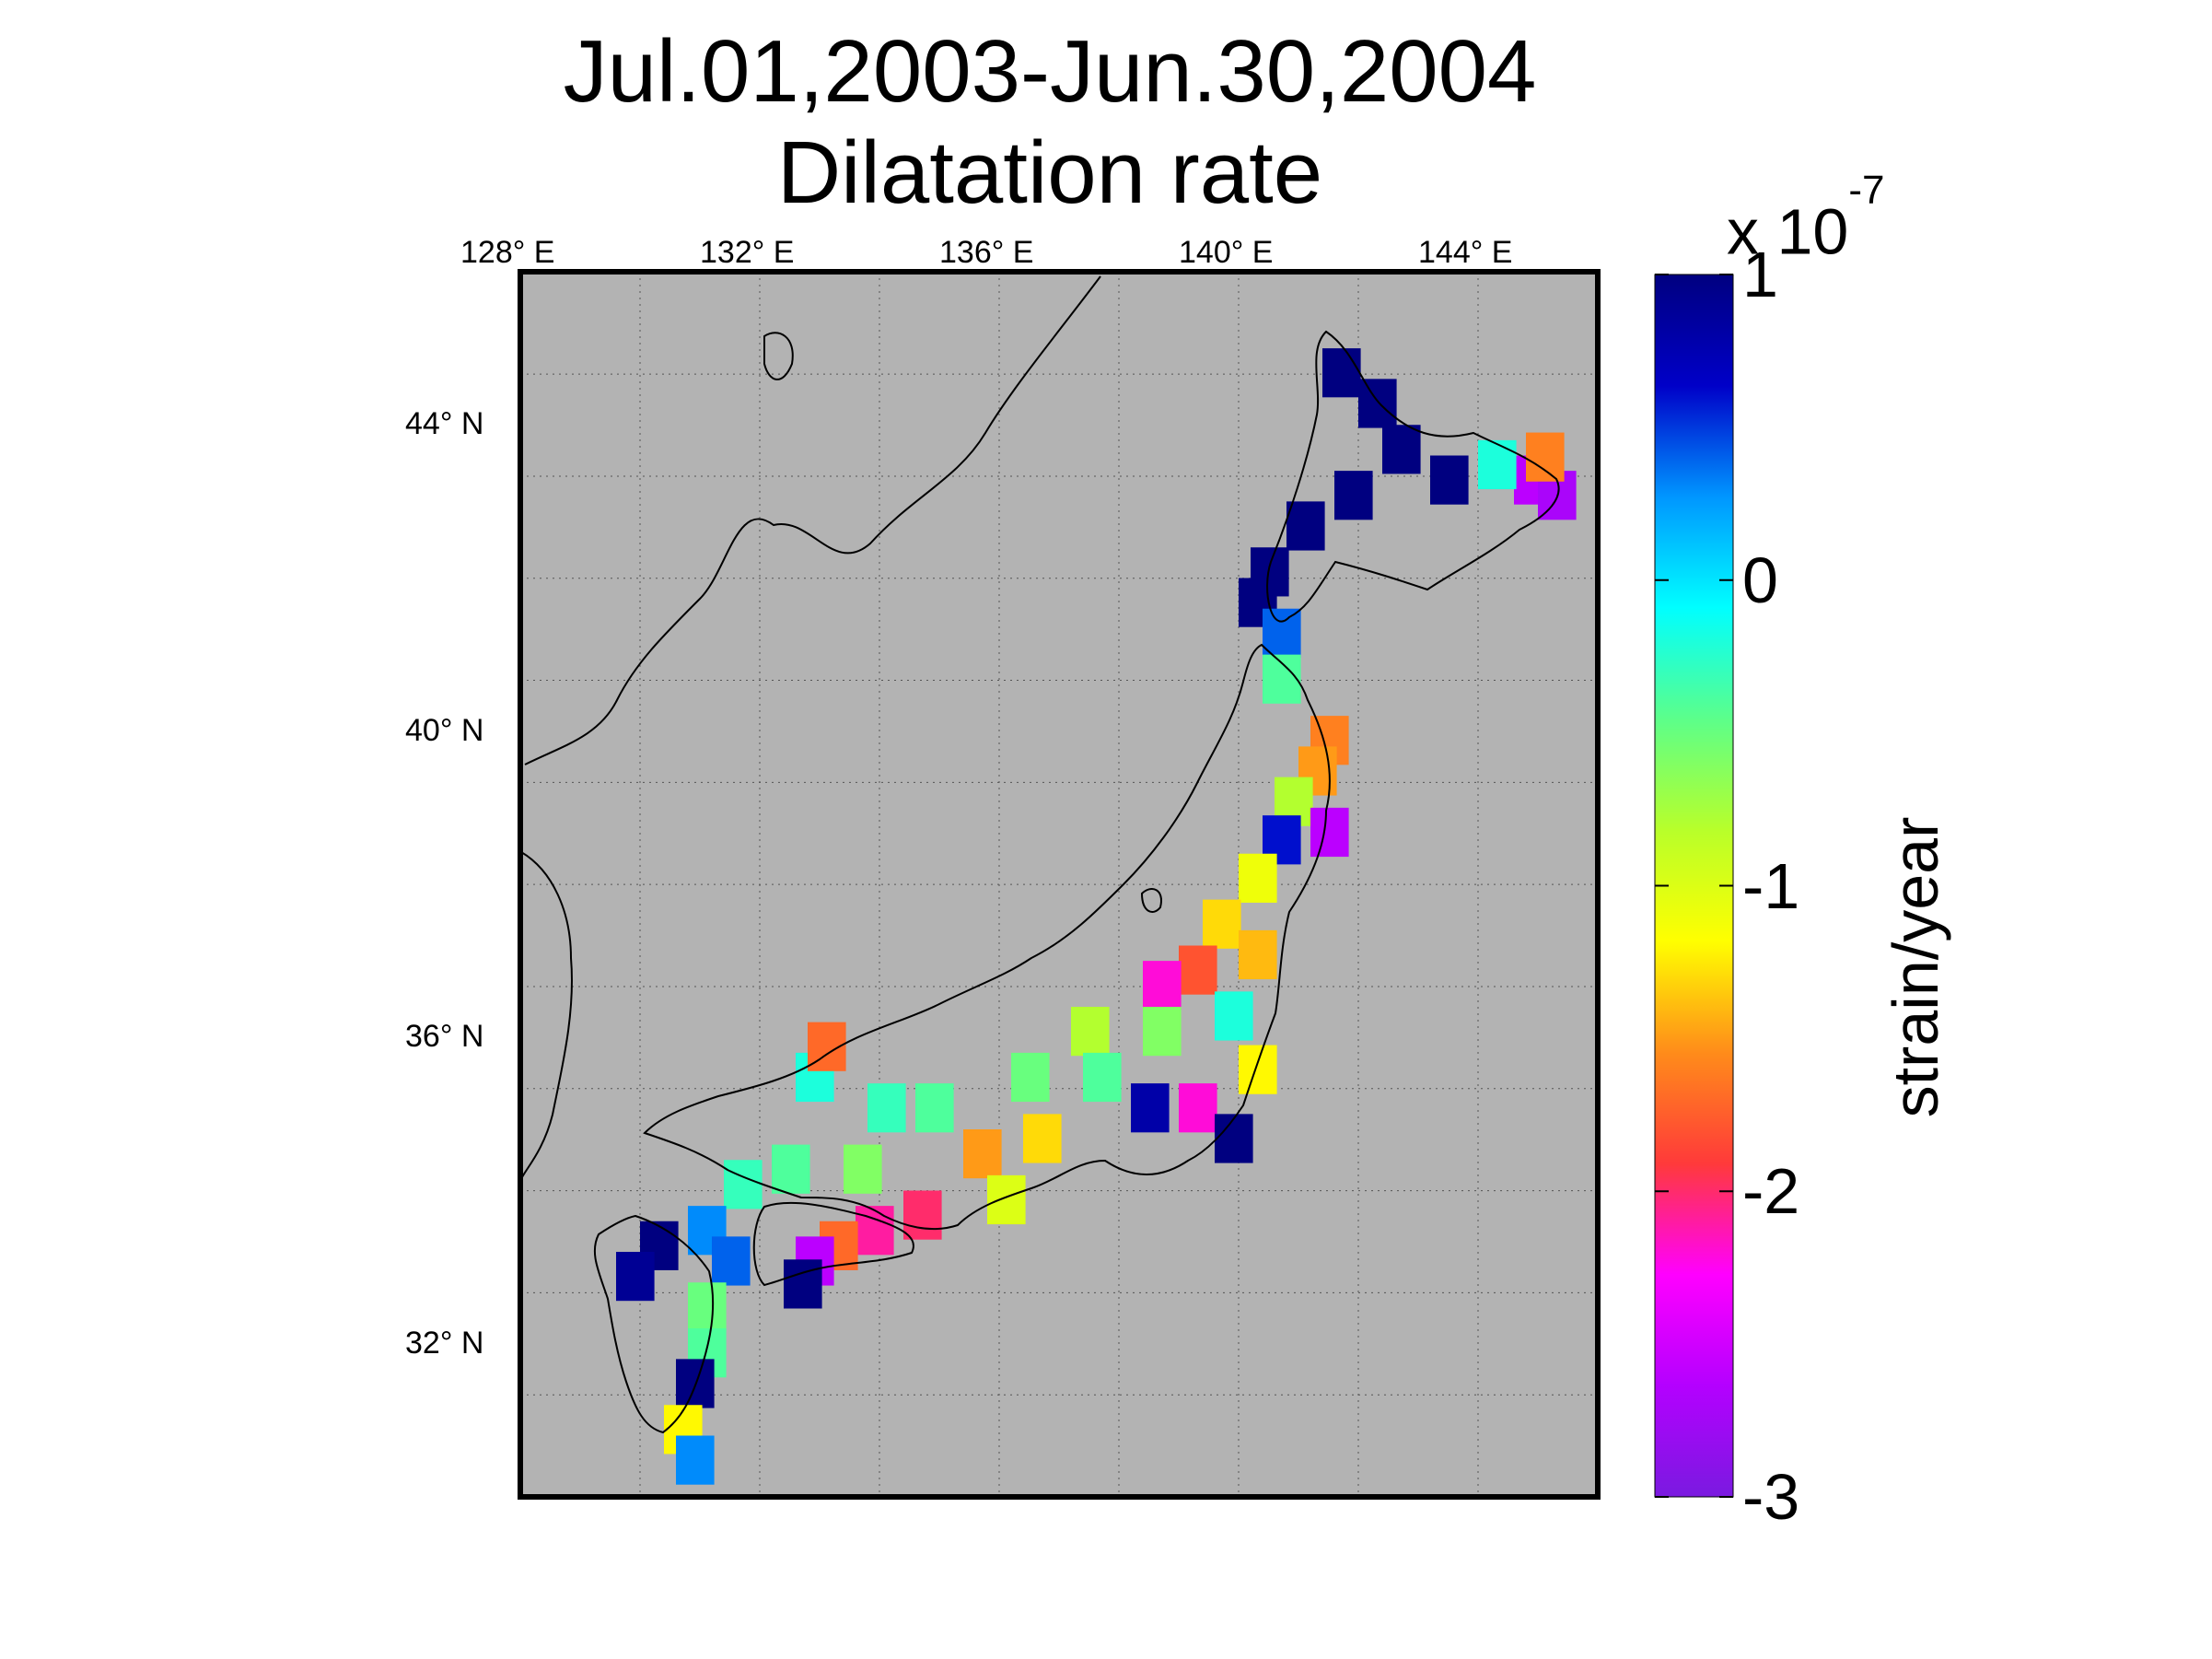 Image resolution: width=2212 pixels, height=1659 pixels. What do you see at coordinates (445, 424) in the screenshot?
I see `latitude-label: 44° N` at bounding box center [445, 424].